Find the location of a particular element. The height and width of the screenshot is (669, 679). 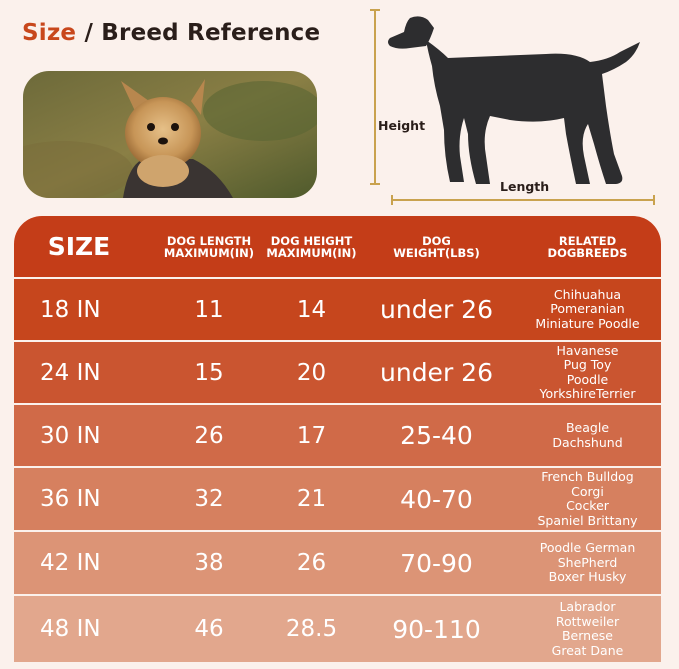

height-cell: 26 is located at coordinates (311, 563).